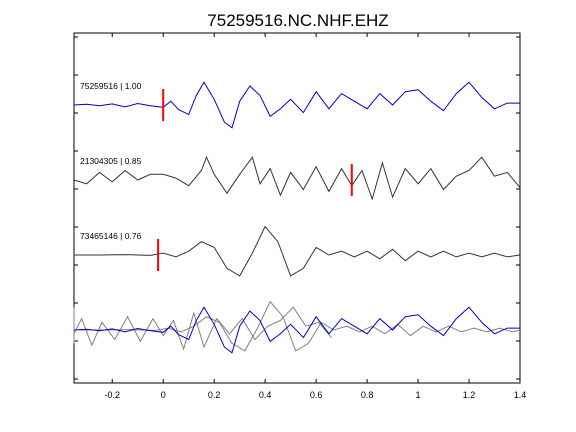  I want to click on x-tick-label: 0.2, so click(214, 395).